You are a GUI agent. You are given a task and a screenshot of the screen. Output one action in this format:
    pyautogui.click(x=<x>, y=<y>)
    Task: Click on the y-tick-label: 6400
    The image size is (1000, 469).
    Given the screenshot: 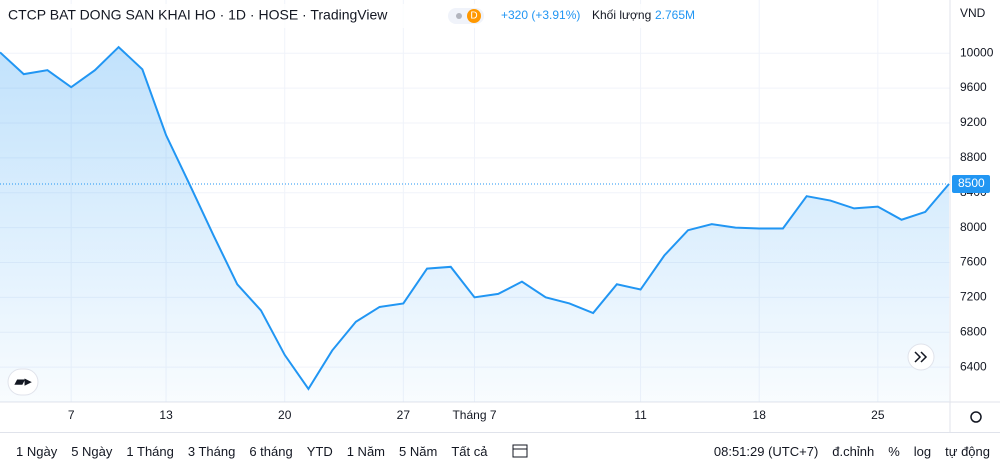 What is the action you would take?
    pyautogui.click(x=973, y=366)
    